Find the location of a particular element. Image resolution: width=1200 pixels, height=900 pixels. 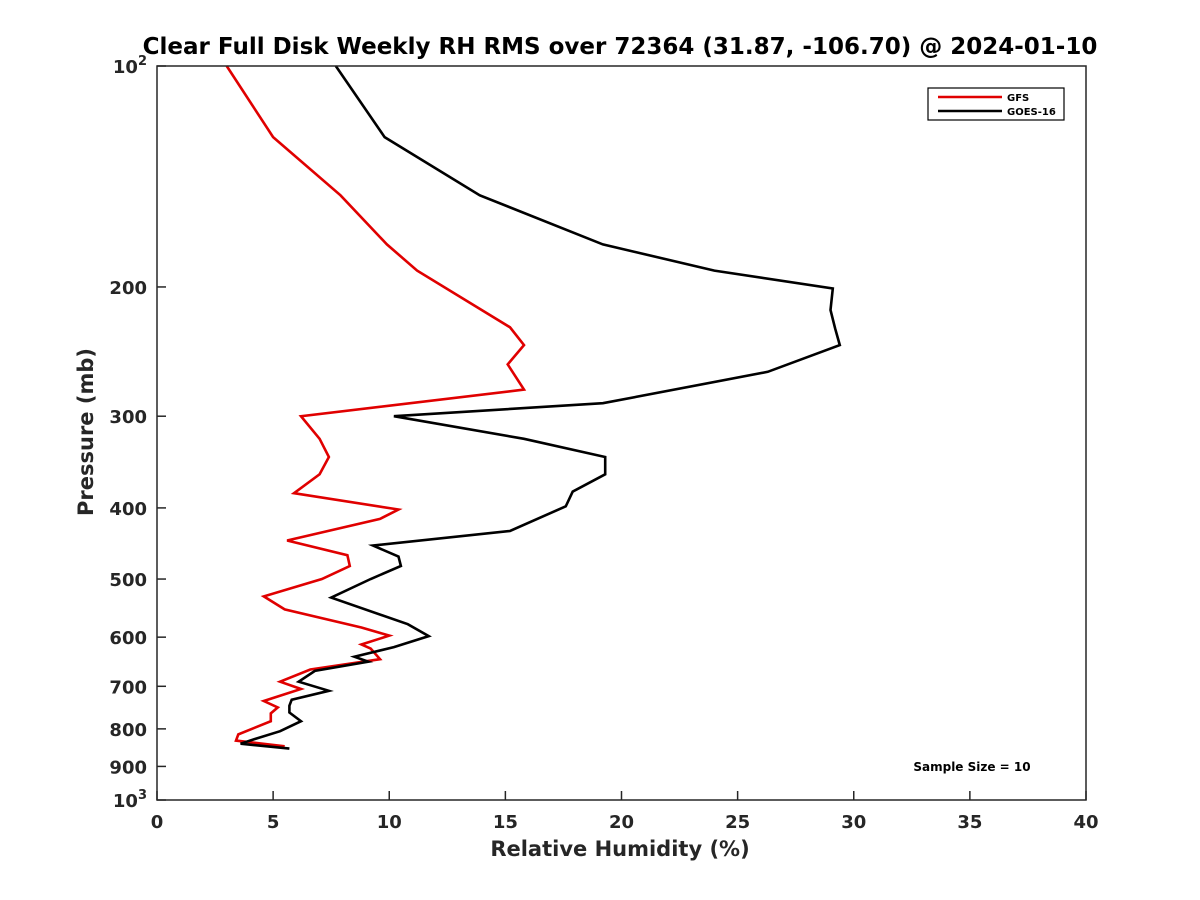

y-tick-label: 10² is located at coordinates (130, 66).